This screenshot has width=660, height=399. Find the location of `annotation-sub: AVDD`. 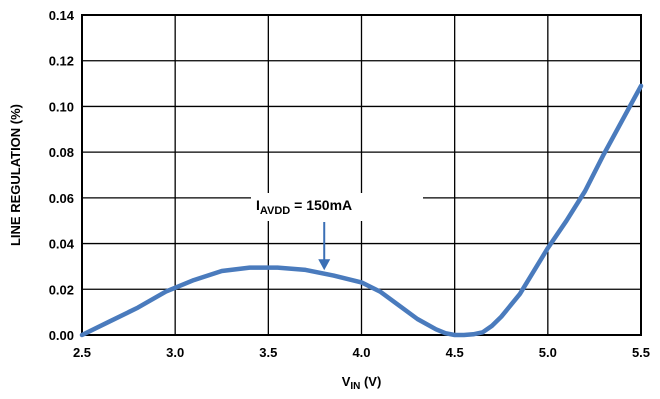

annotation-sub: AVDD is located at coordinates (275, 211).